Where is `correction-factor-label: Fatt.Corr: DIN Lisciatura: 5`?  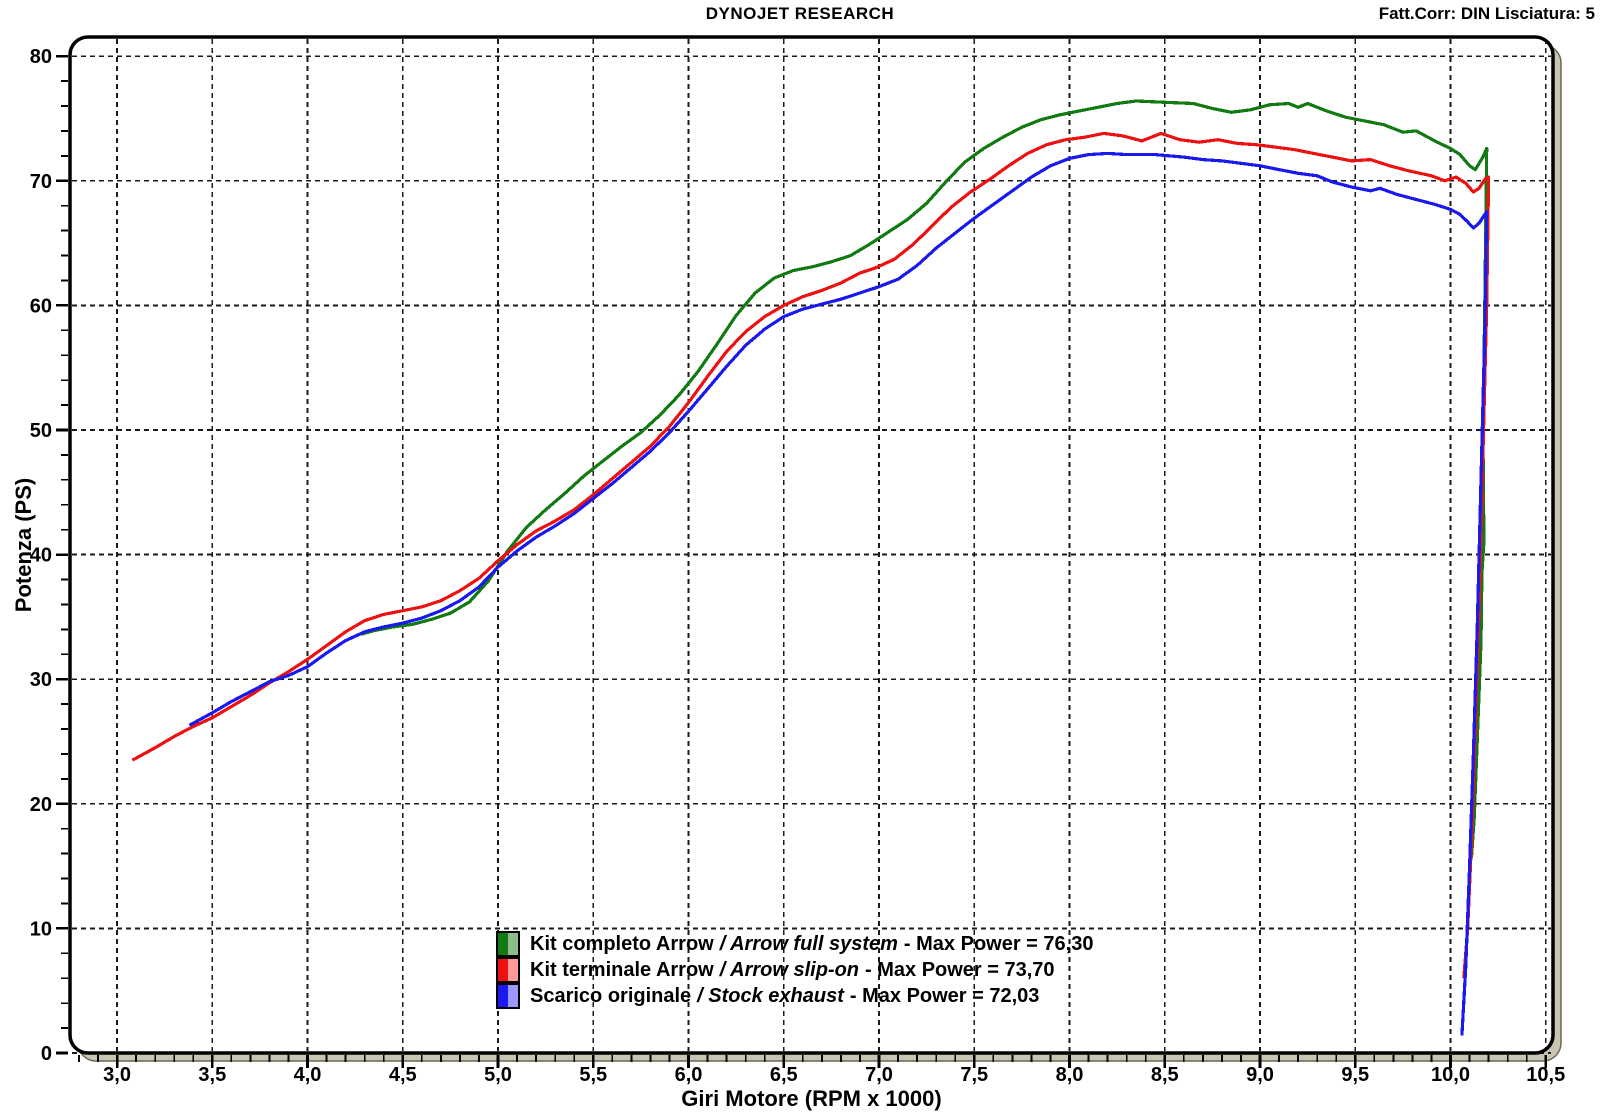 correction-factor-label: Fatt.Corr: DIN Lisciatura: 5 is located at coordinates (1486, 13).